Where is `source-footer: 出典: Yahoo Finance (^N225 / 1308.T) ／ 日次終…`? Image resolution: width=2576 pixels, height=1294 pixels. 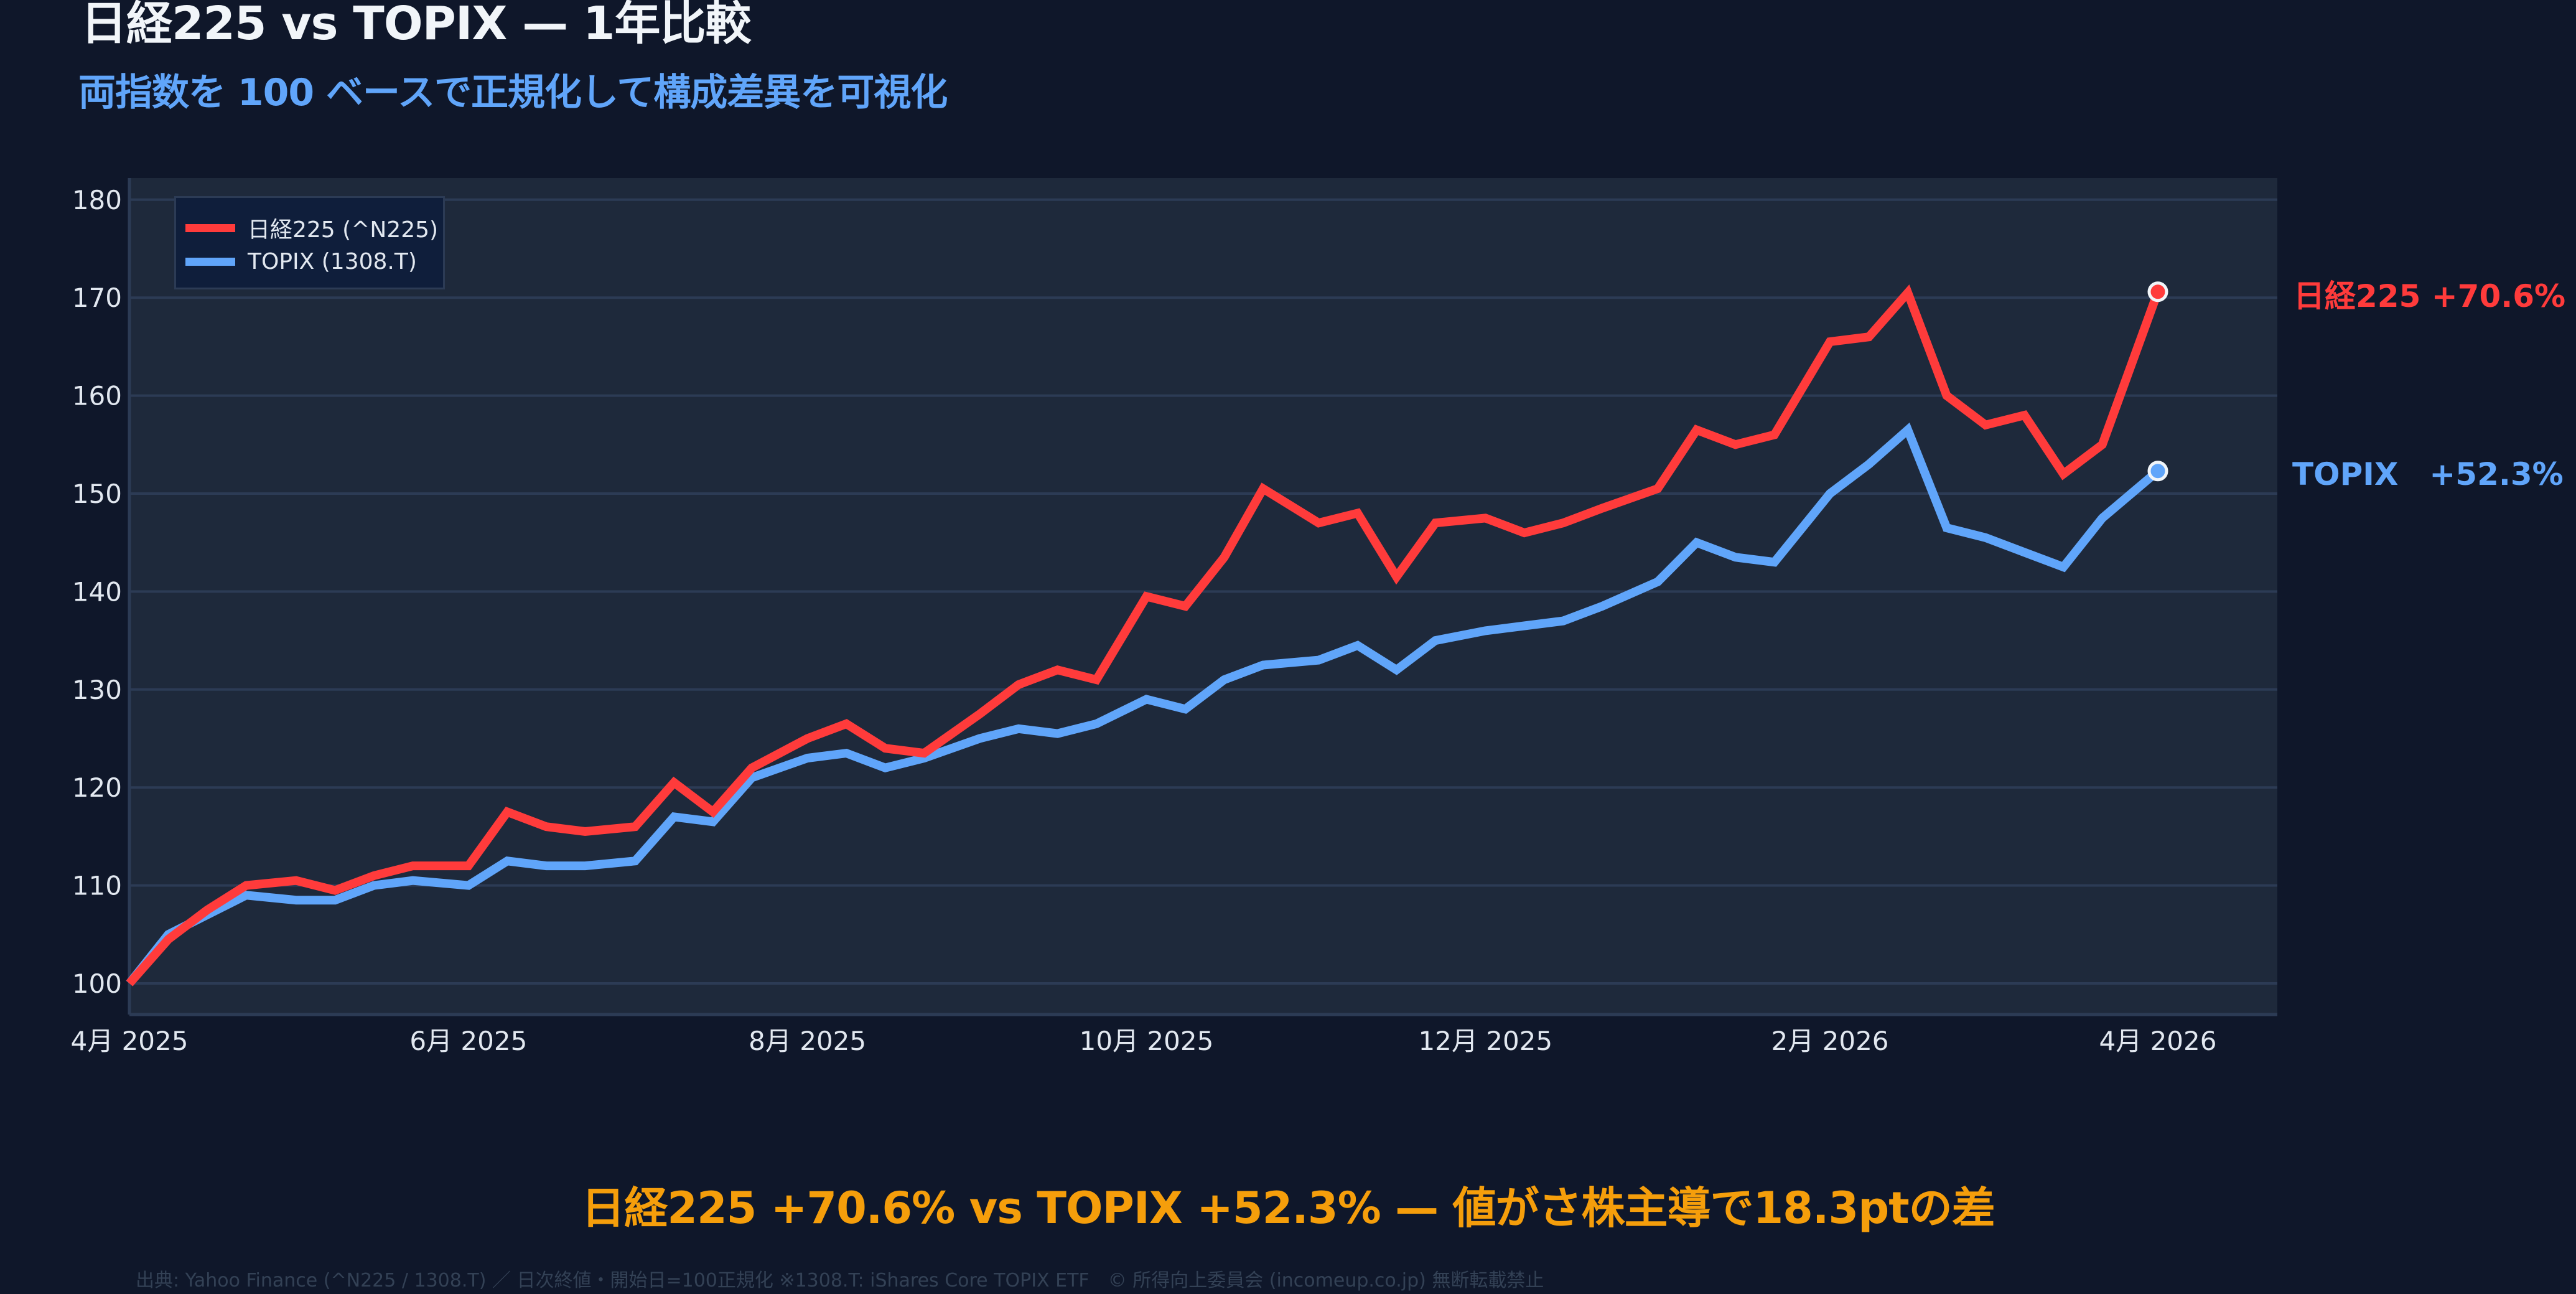
source-footer: 出典: Yahoo Finance (^N225 / 1308.T) ／ 日次終… is located at coordinates (840, 1281).